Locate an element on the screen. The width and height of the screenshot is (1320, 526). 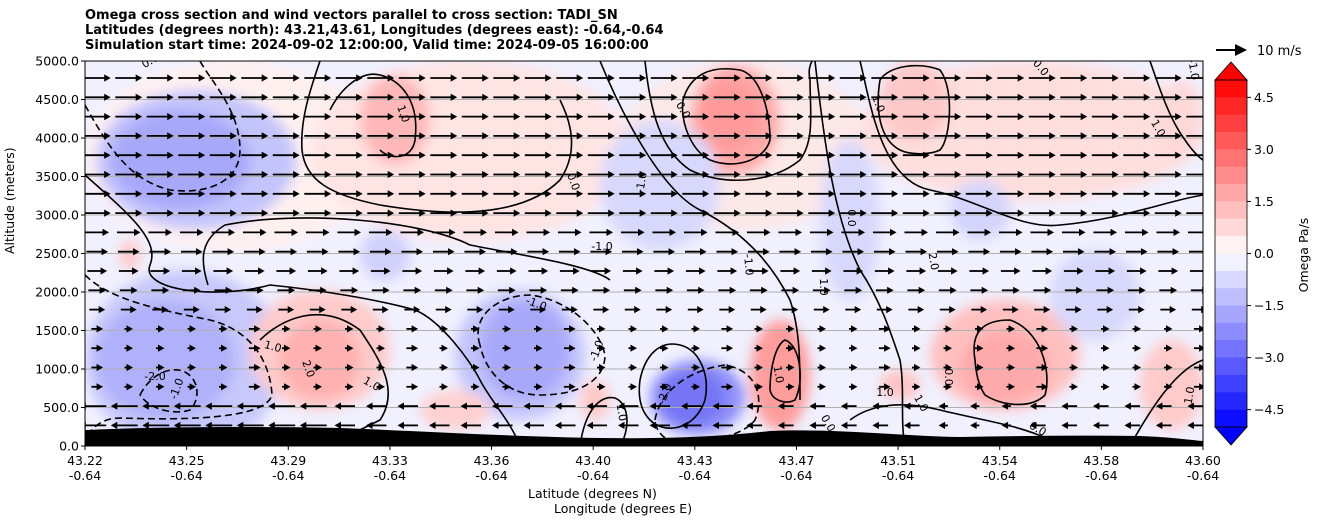
contour-label: 0.0 is located at coordinates (948, 377).